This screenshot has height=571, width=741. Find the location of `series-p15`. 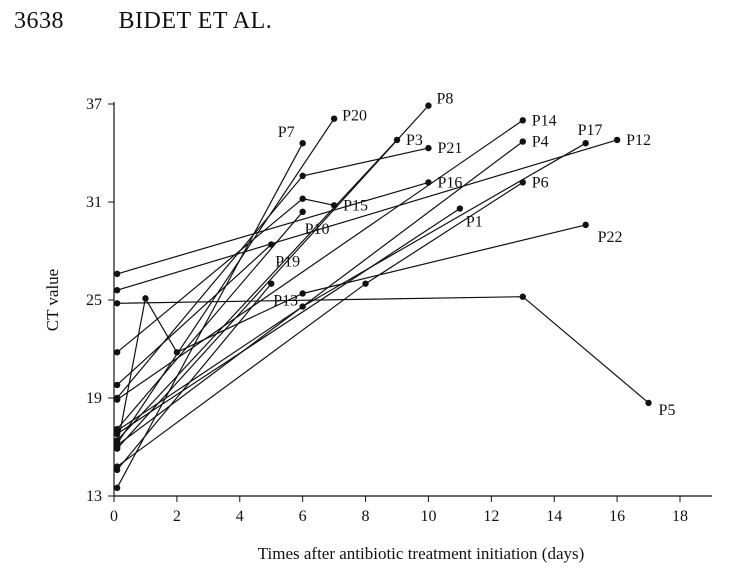

series-p15 is located at coordinates (225, 275).